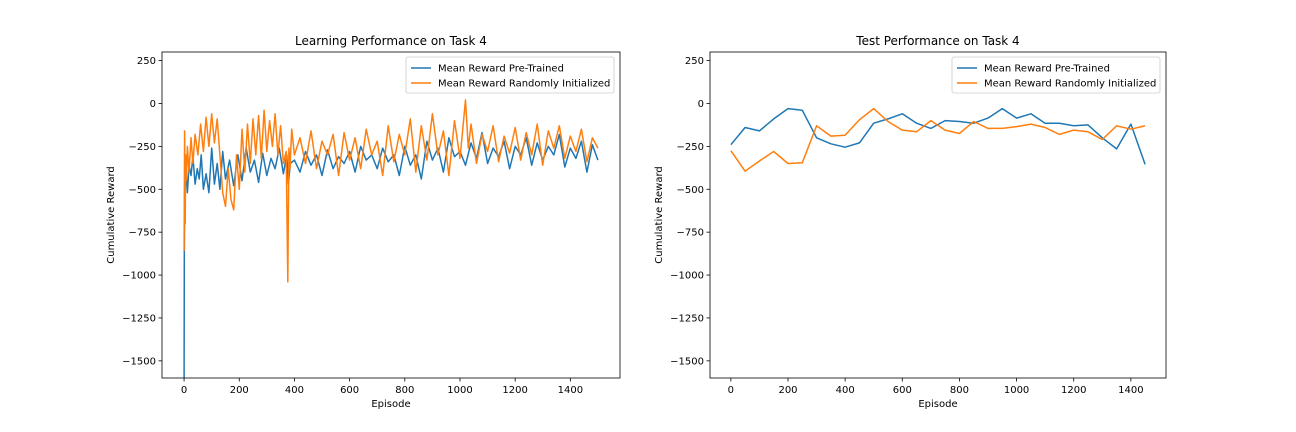 Image resolution: width=1296 pixels, height=432 pixels. I want to click on chart-title: Learning Performance on Task 4, so click(391, 41).